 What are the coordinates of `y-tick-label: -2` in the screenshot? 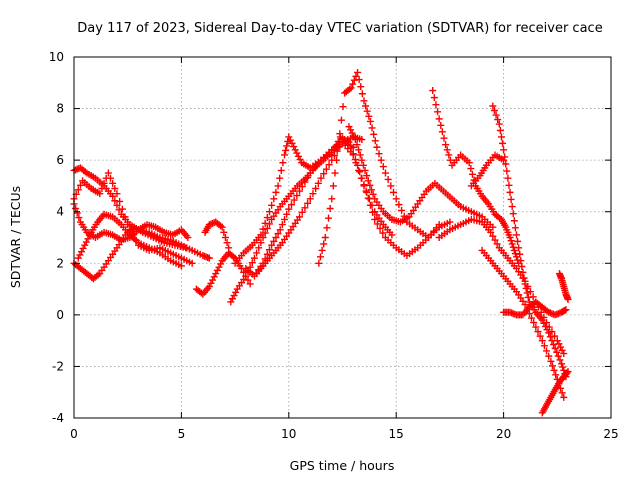 It's located at (58, 366).